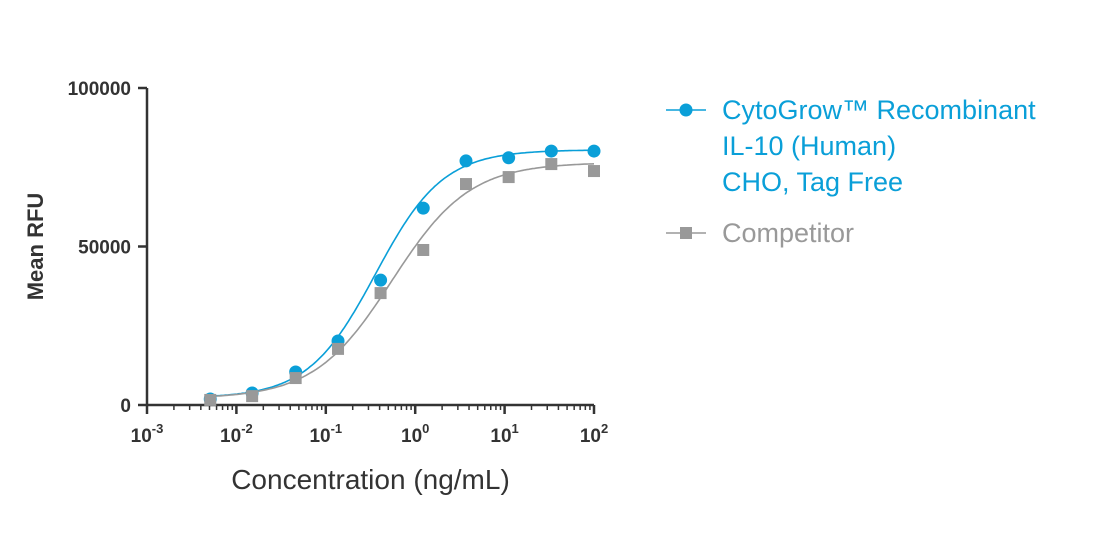  I want to click on x-tick-label: 10⁻³, so click(147, 434).